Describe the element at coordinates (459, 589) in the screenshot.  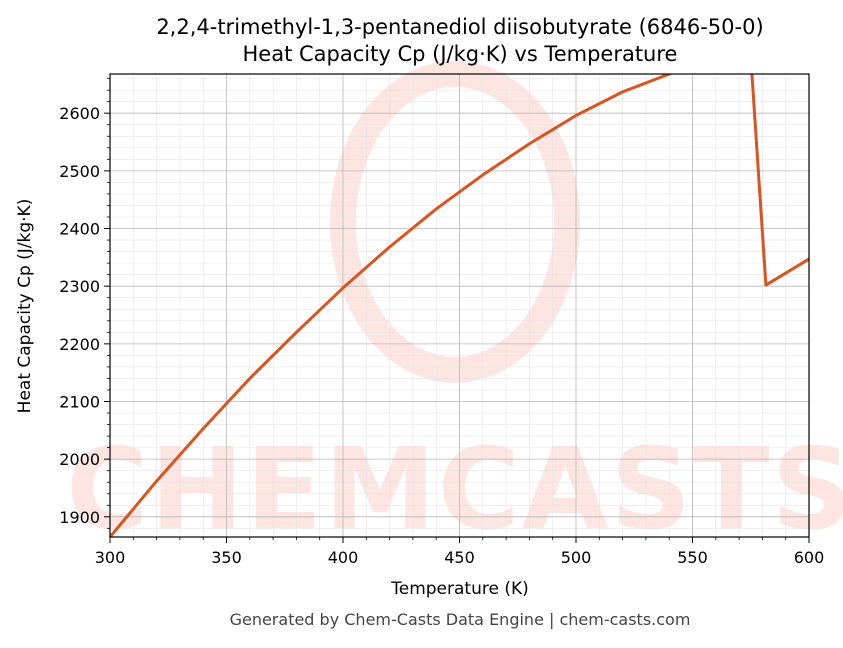
I see `x-axis-label: Temperature (K)` at that location.